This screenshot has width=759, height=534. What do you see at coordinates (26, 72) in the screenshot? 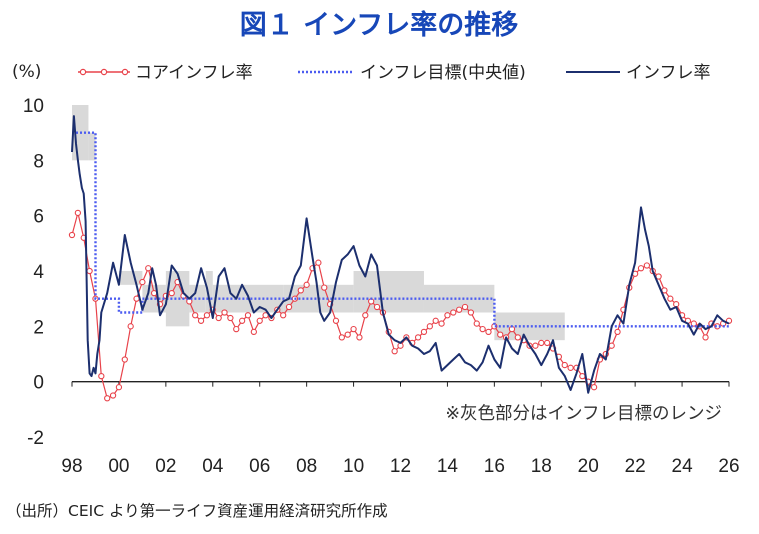
I see `y-unit-label: (%)` at bounding box center [26, 72].